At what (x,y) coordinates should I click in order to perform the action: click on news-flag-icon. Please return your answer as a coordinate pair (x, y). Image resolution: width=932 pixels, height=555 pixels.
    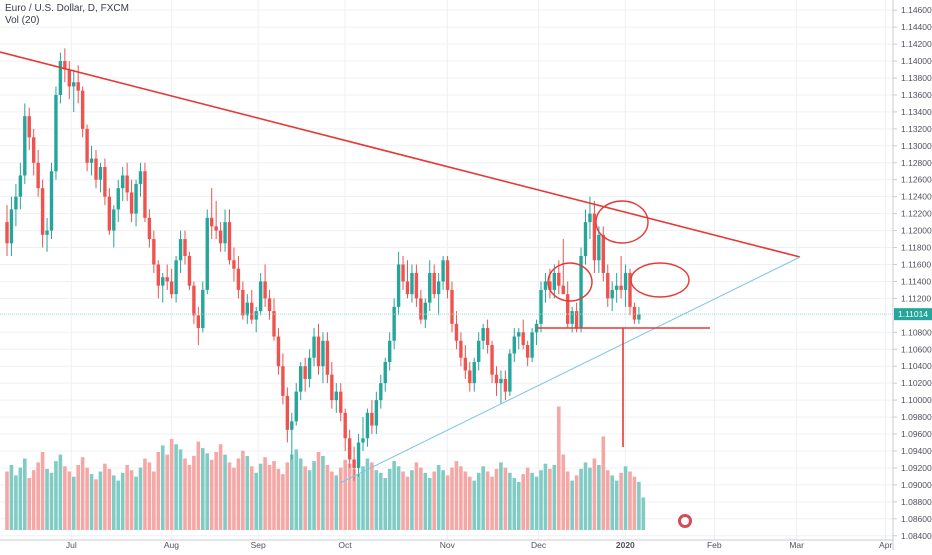
    Looking at the image, I should click on (685, 521).